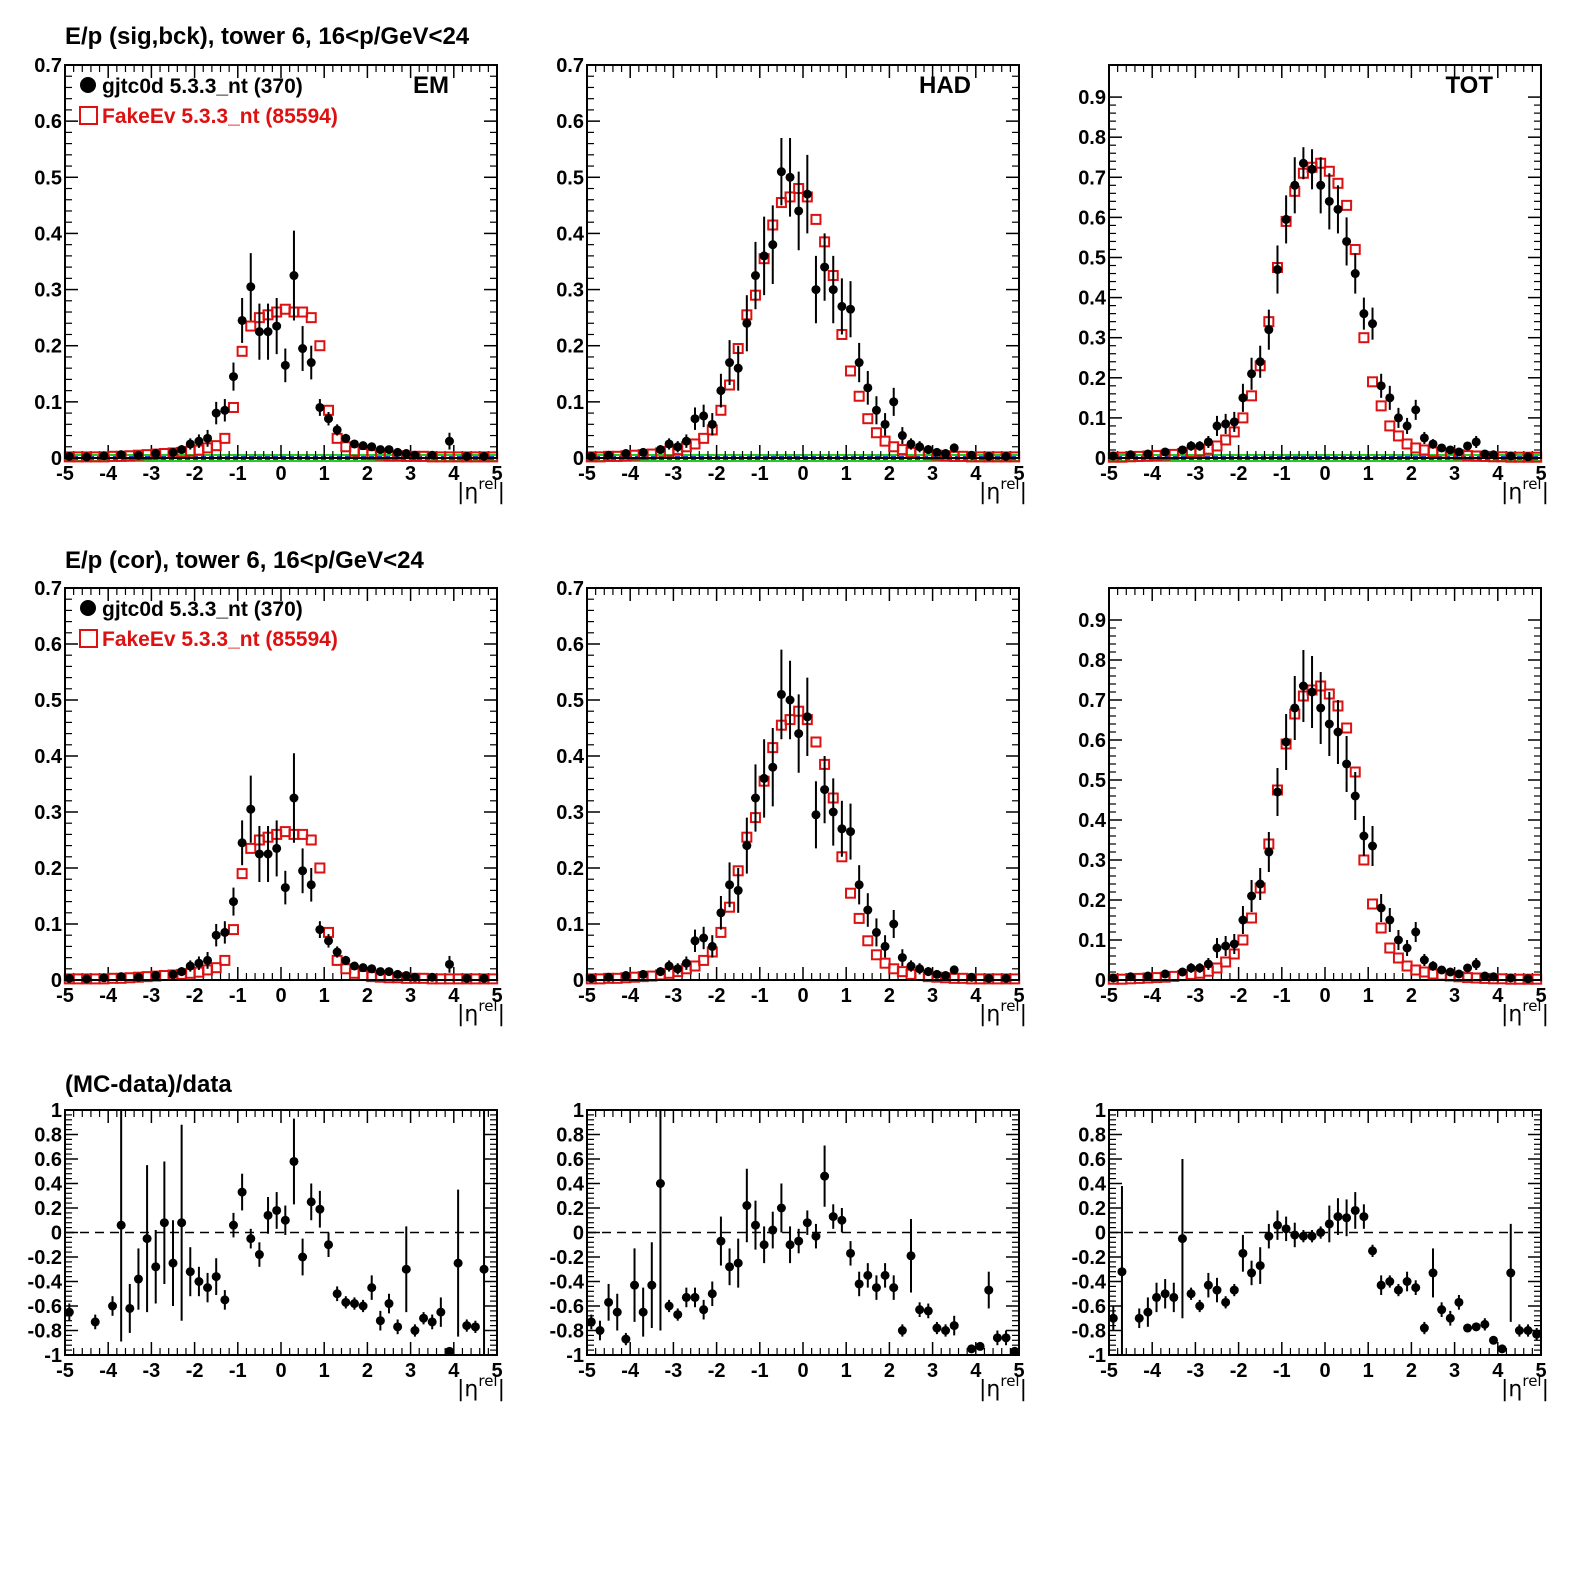  I want to click on x-tick-label: -5, so click(587, 474).